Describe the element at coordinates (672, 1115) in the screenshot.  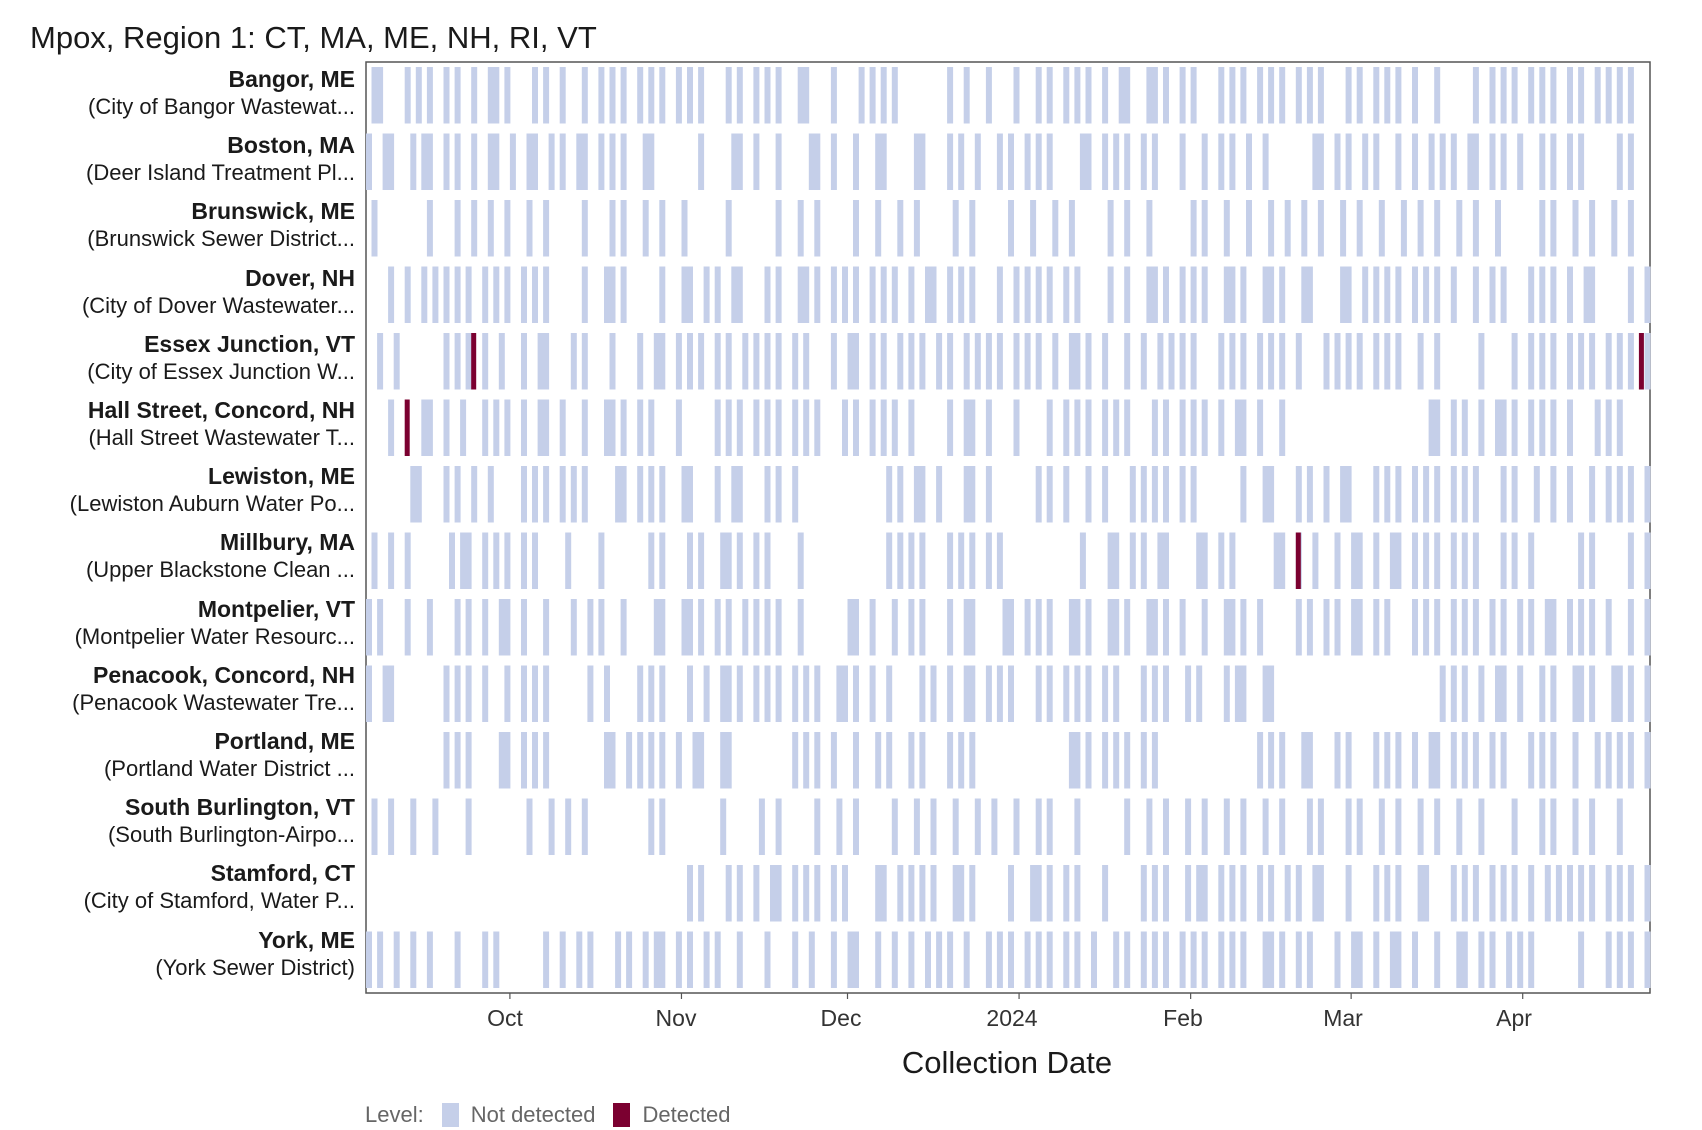
I see `legend-item-detected: Detected` at that location.